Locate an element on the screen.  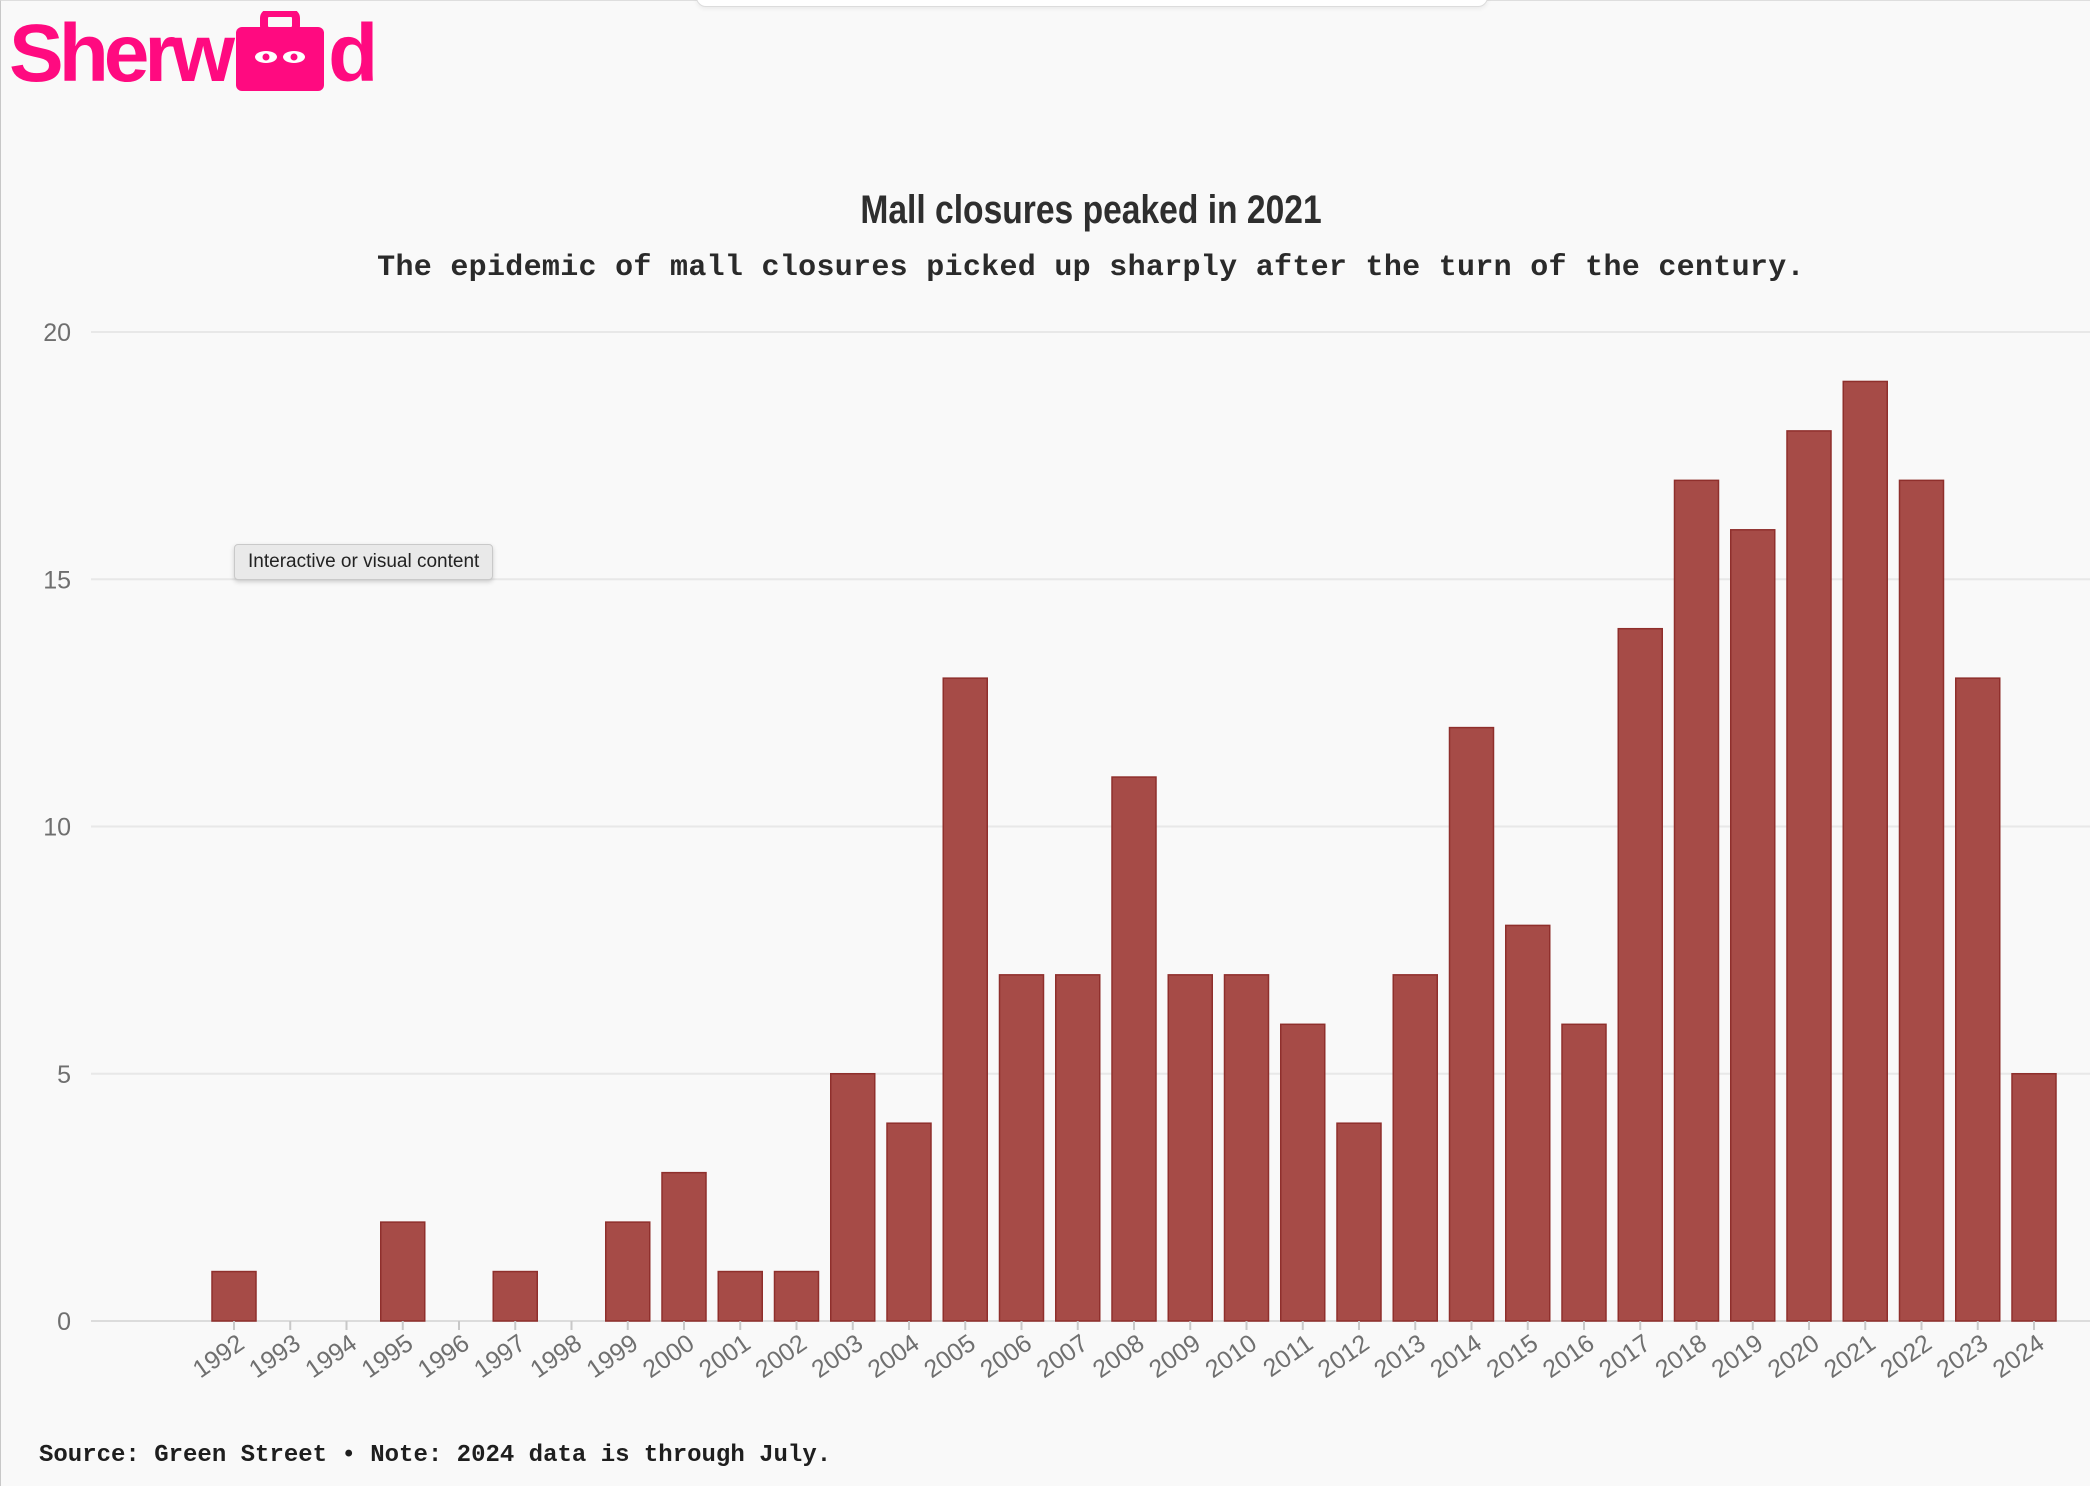
x-tick-label-2021: 2021 is located at coordinates (1850, 1356).